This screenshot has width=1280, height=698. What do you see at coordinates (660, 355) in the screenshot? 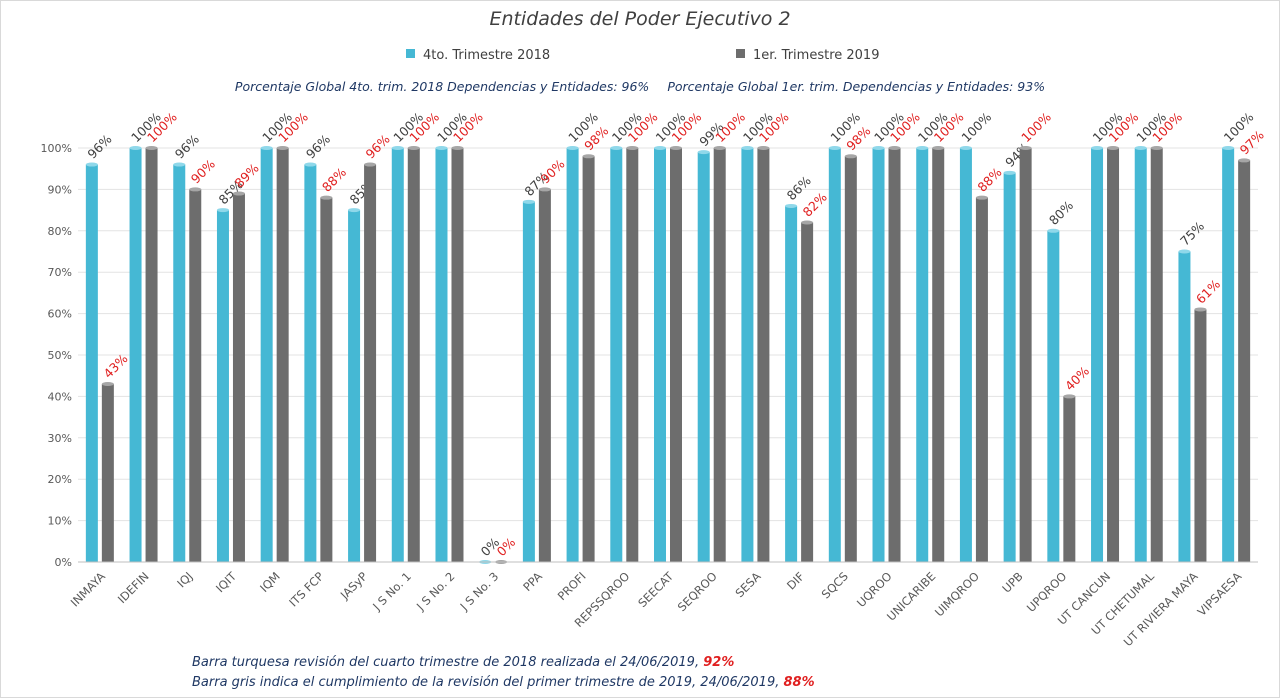
I see `bar-seecat-2018` at bounding box center [660, 355].